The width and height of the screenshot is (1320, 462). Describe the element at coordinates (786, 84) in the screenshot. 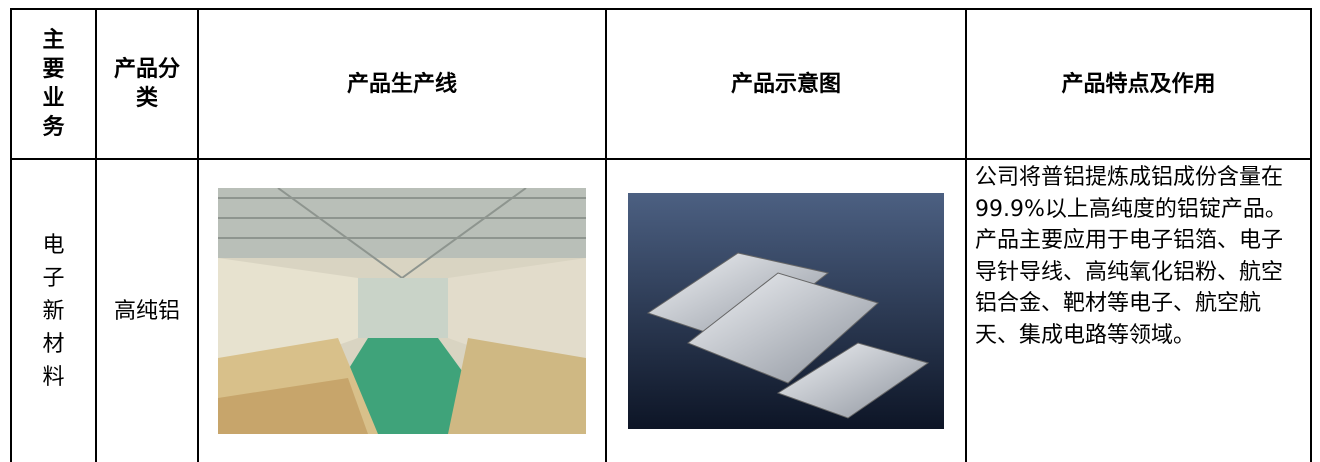

I see `header-cell: 产品示意图` at that location.